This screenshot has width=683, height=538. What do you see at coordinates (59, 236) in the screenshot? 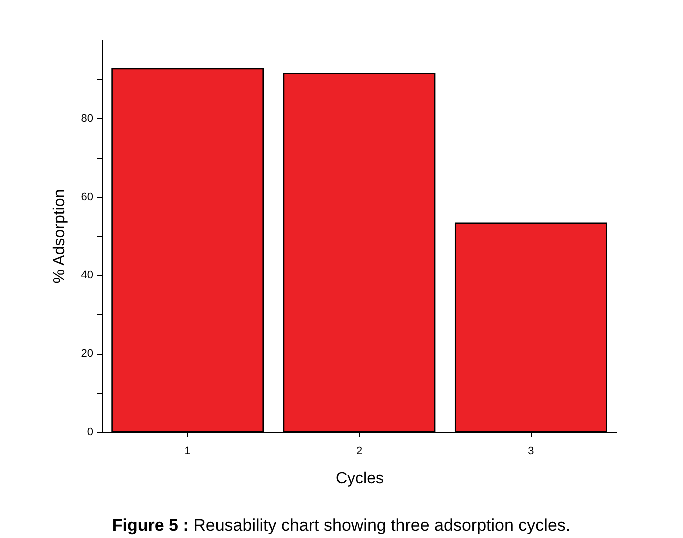
I see `y-axis-title: % Adsorption` at bounding box center [59, 236].